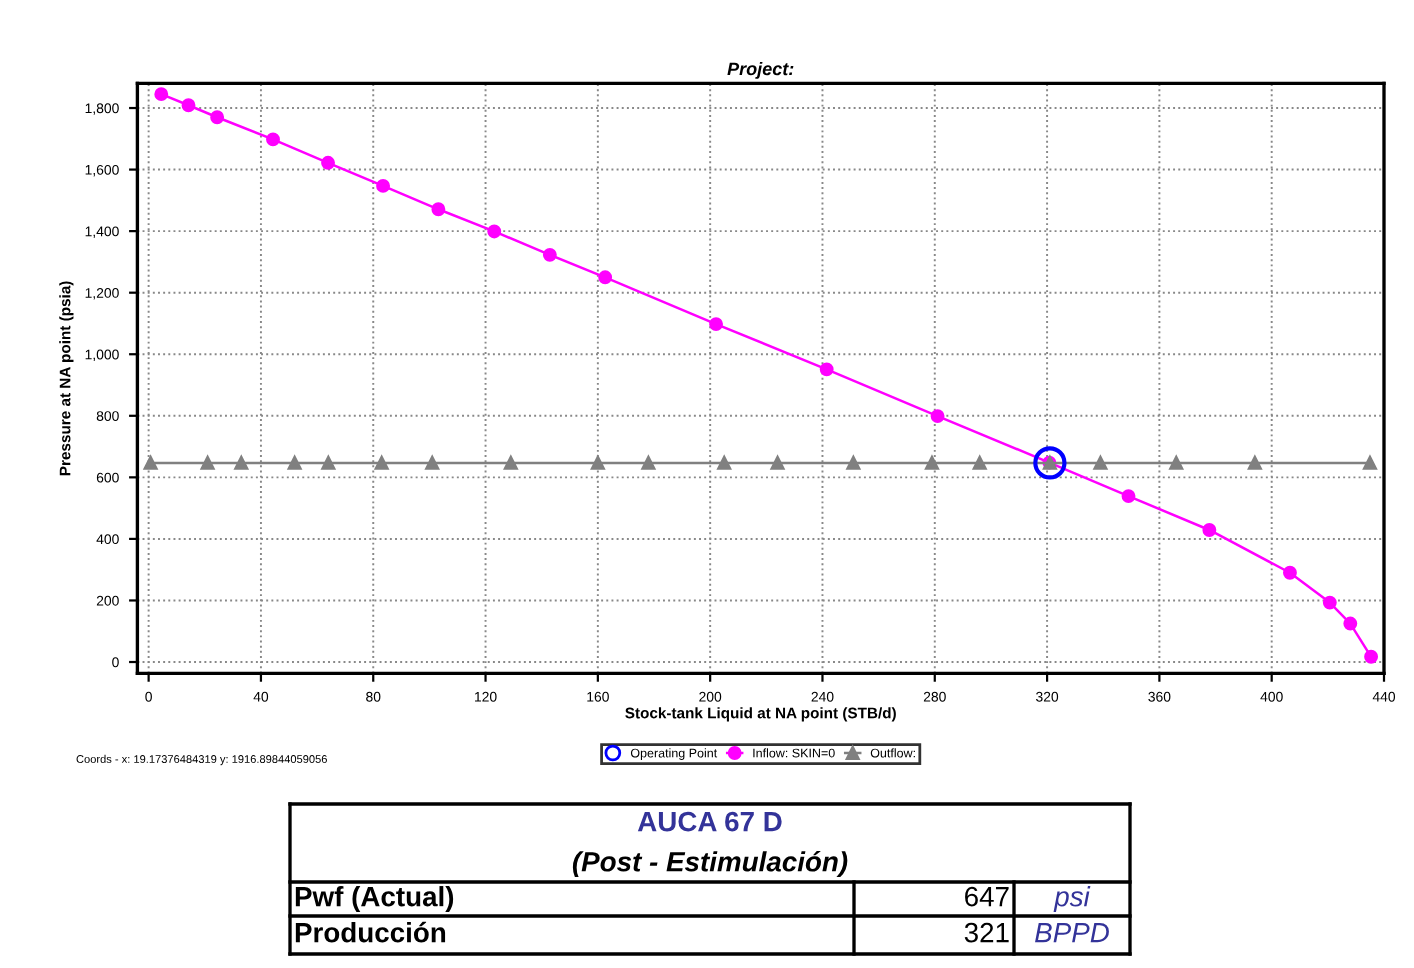  What do you see at coordinates (370, 932) in the screenshot?
I see `text: Producción` at bounding box center [370, 932].